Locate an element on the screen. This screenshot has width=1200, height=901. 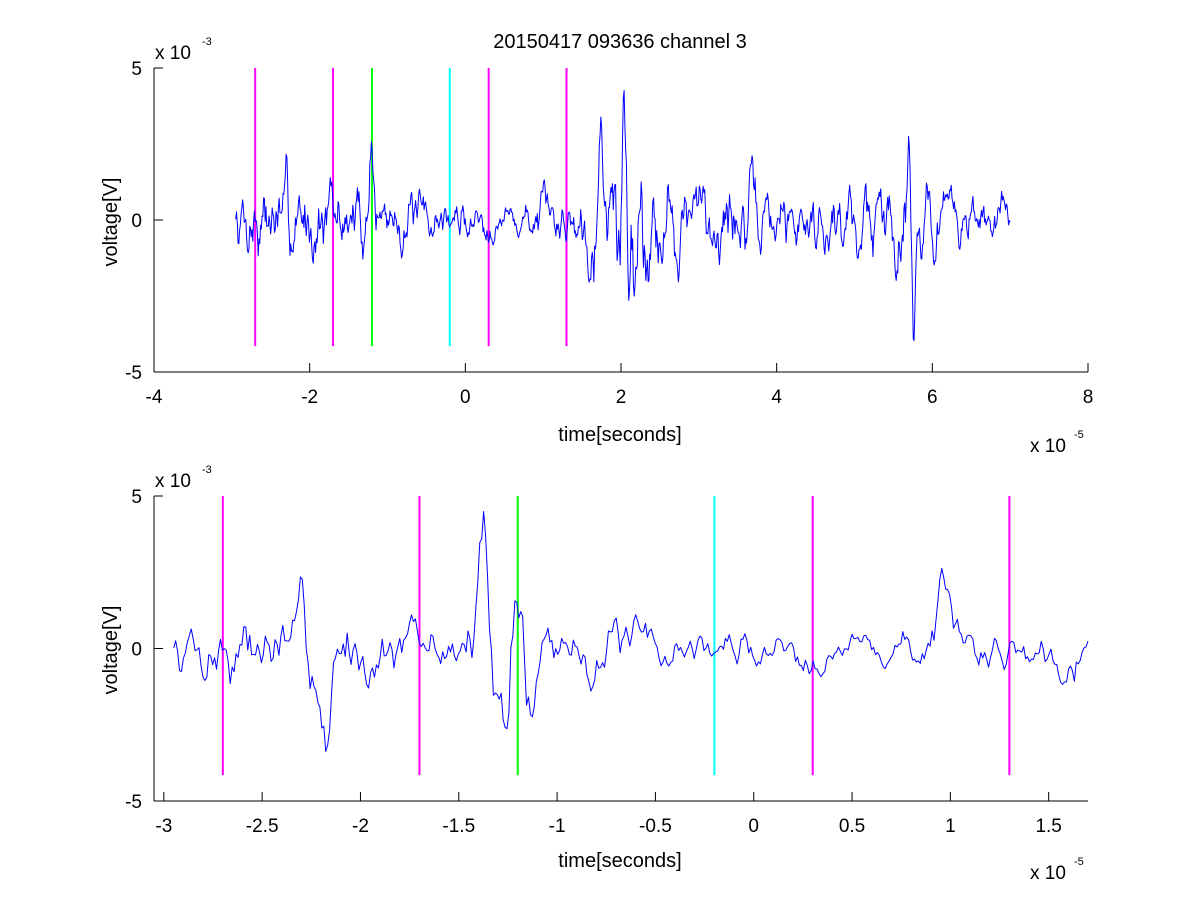
top-x-axis-label: time[seconds] is located at coordinates (619, 435).